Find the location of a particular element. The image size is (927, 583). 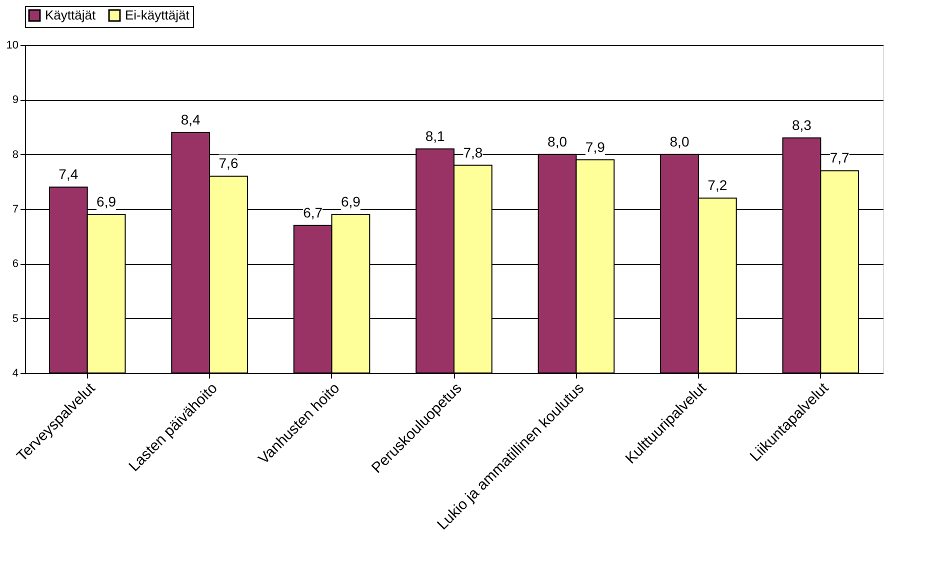

y-tick-label: 10 is located at coordinates (12, 46).